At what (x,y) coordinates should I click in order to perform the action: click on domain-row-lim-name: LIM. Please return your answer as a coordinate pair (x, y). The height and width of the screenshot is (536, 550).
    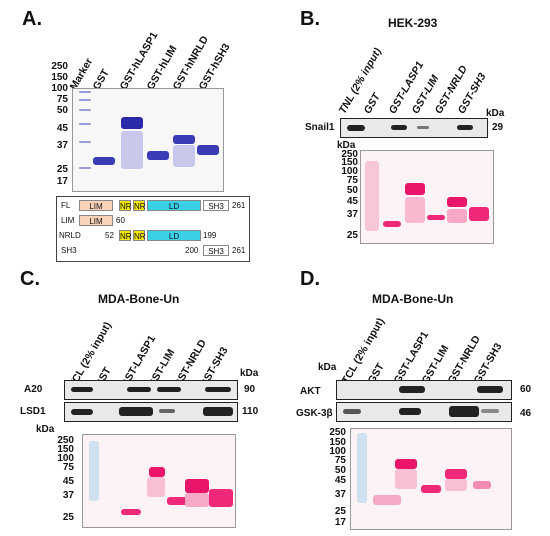
    Looking at the image, I should click on (68, 220).